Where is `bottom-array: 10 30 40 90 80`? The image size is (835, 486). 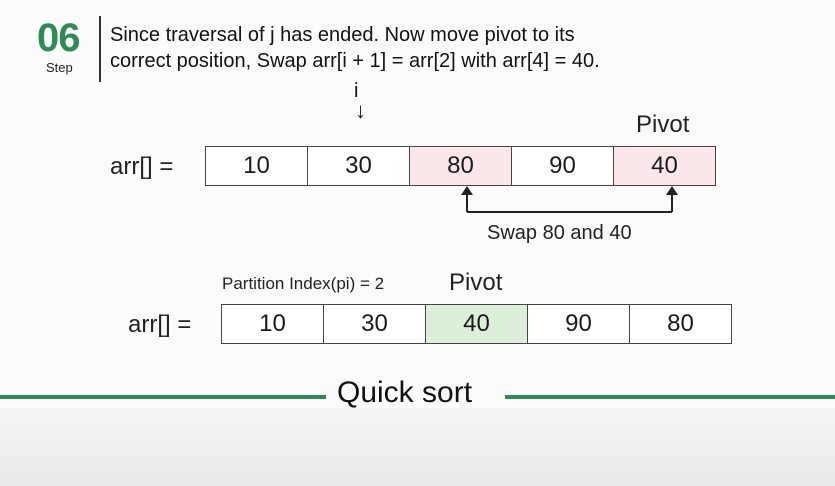
bottom-array: 10 30 40 90 80 is located at coordinates (476, 324).